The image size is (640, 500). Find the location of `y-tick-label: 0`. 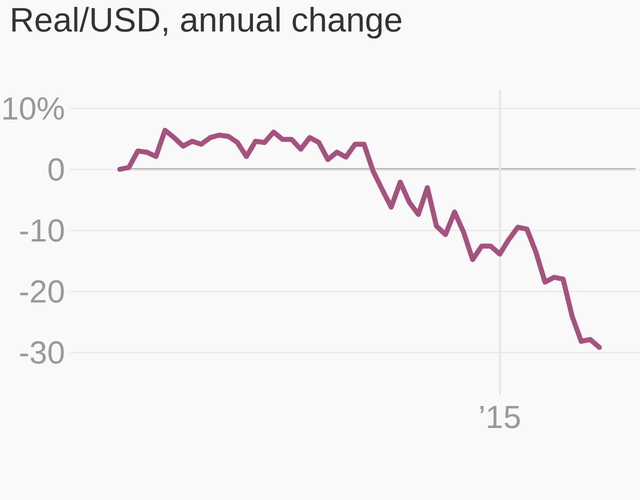

y-tick-label: 0 is located at coordinates (56, 170).